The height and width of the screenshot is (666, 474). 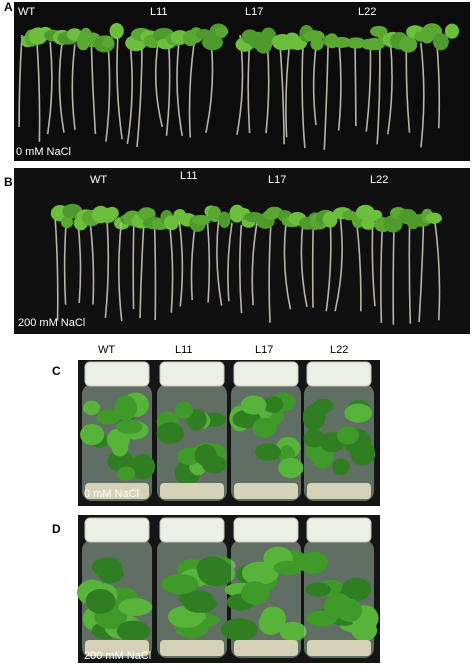 What do you see at coordinates (56, 529) in the screenshot?
I see `panel-letter: D` at bounding box center [56, 529].